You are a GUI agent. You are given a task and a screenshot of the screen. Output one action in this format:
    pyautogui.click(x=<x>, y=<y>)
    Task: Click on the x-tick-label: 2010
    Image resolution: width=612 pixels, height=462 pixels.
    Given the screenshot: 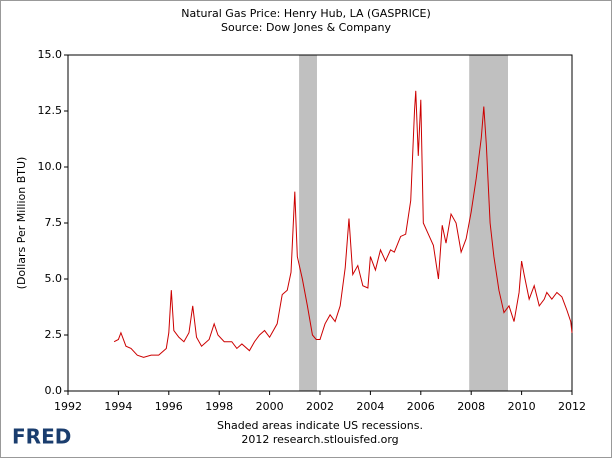 What is the action you would take?
    pyautogui.click(x=522, y=406)
    